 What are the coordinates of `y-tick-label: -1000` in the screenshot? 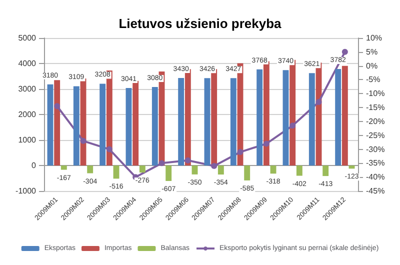 It's located at (26, 191).